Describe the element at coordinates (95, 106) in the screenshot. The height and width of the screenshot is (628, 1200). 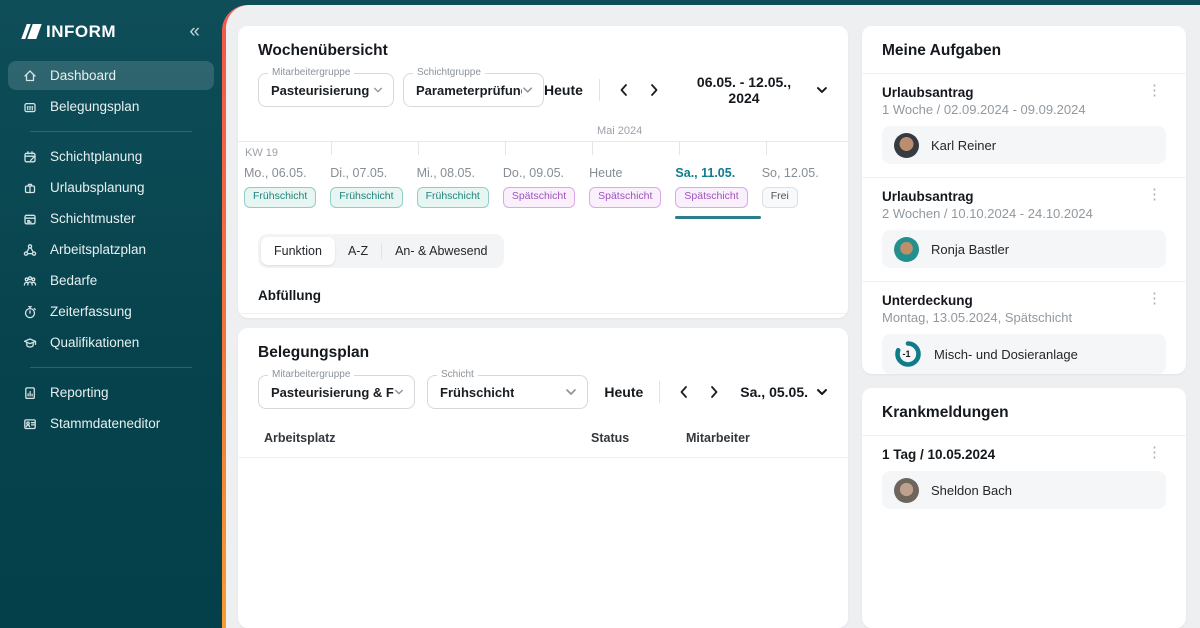
I see `sidebar-item-label: Belegungsplan` at that location.